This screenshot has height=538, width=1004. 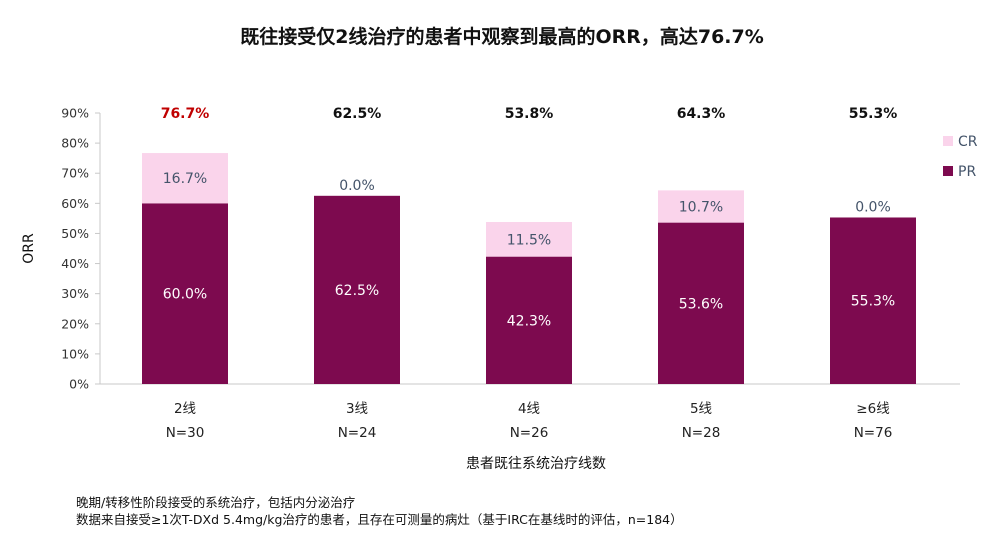 I want to click on total-label: 76.7%, so click(x=185, y=114).